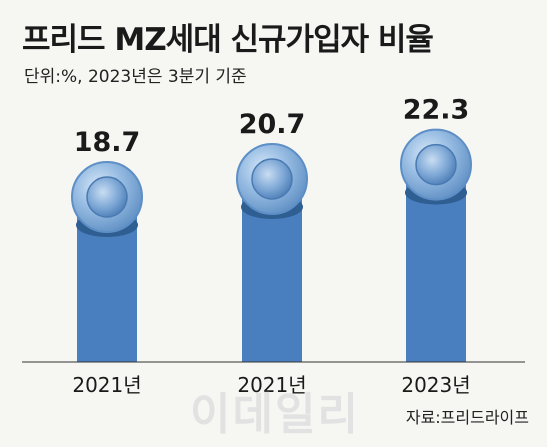 This screenshot has height=447, width=547. Describe the element at coordinates (107, 142) in the screenshot. I see `data-label-1: 18.7` at that location.